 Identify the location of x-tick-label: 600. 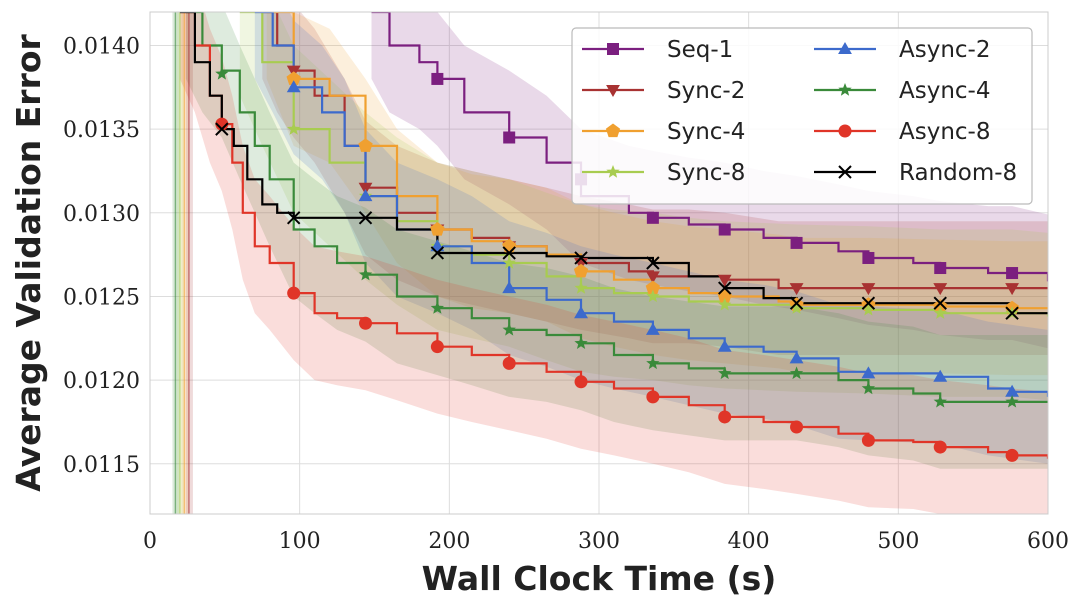
(1048, 541).